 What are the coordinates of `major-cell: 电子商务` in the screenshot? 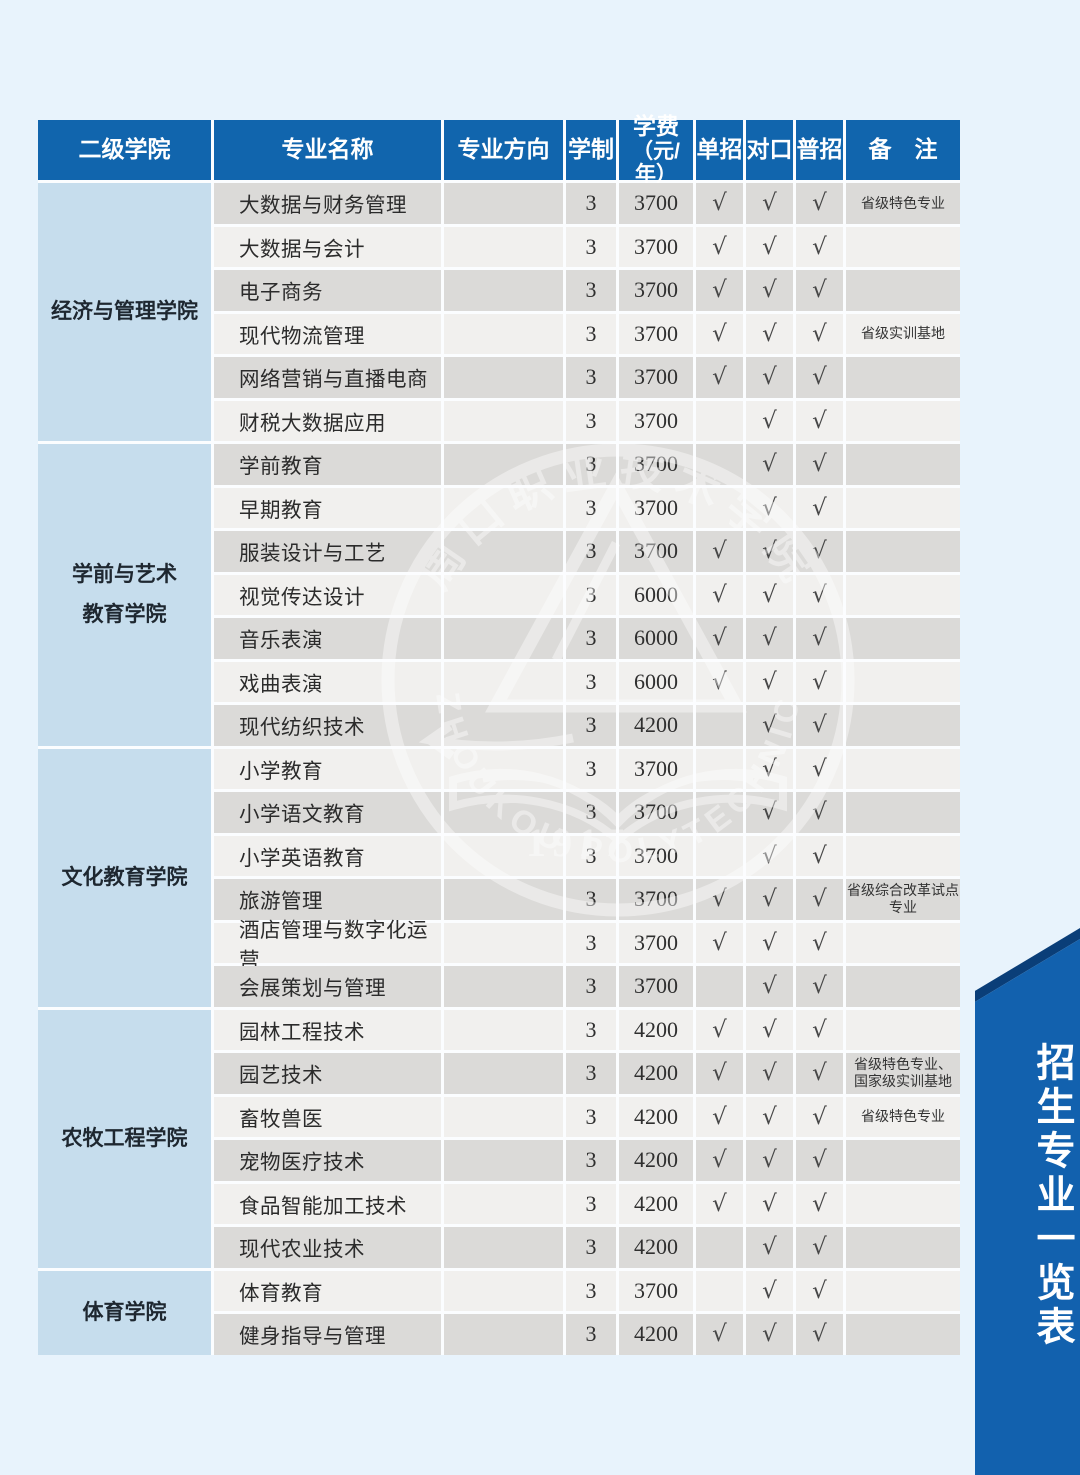 It's located at (327, 290).